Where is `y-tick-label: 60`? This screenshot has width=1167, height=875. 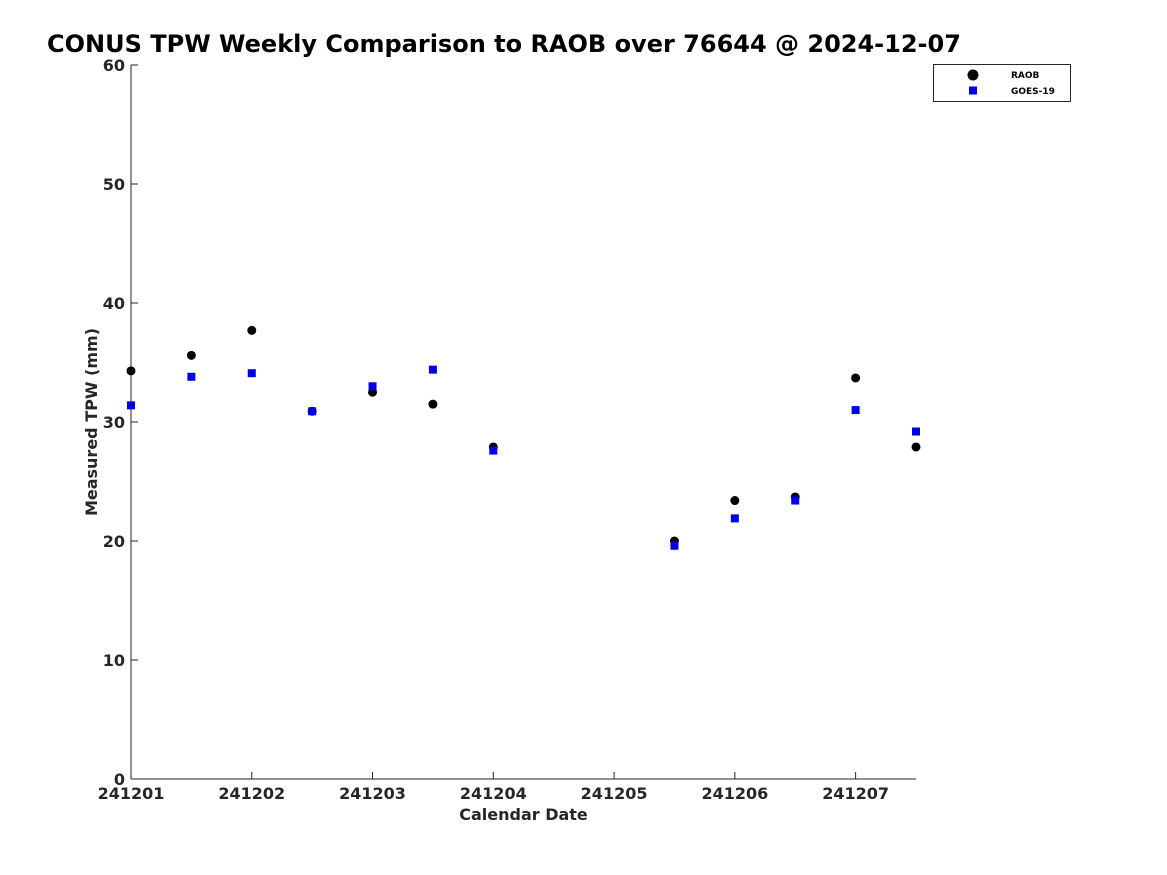 y-tick-label: 60 is located at coordinates (114, 65).